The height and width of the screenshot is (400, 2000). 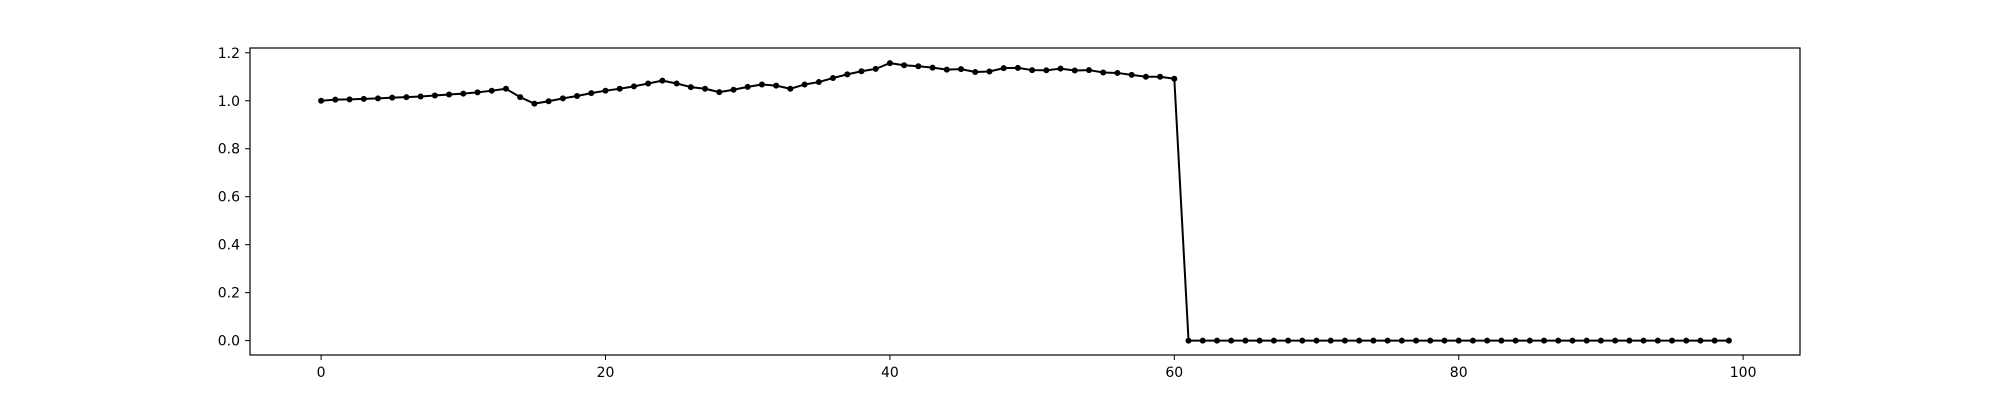 I want to click on y-tick-label: 0.6, so click(x=229, y=198).